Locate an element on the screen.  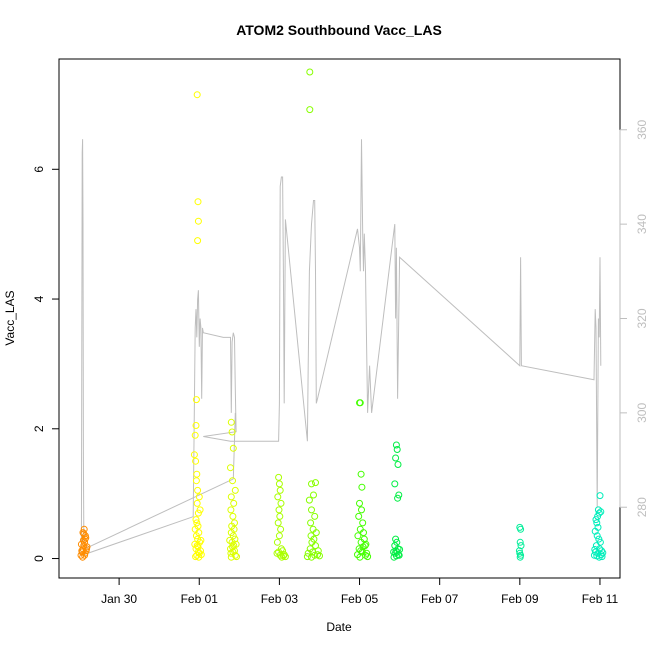
x-tick-label: Feb 09 is located at coordinates (520, 599).